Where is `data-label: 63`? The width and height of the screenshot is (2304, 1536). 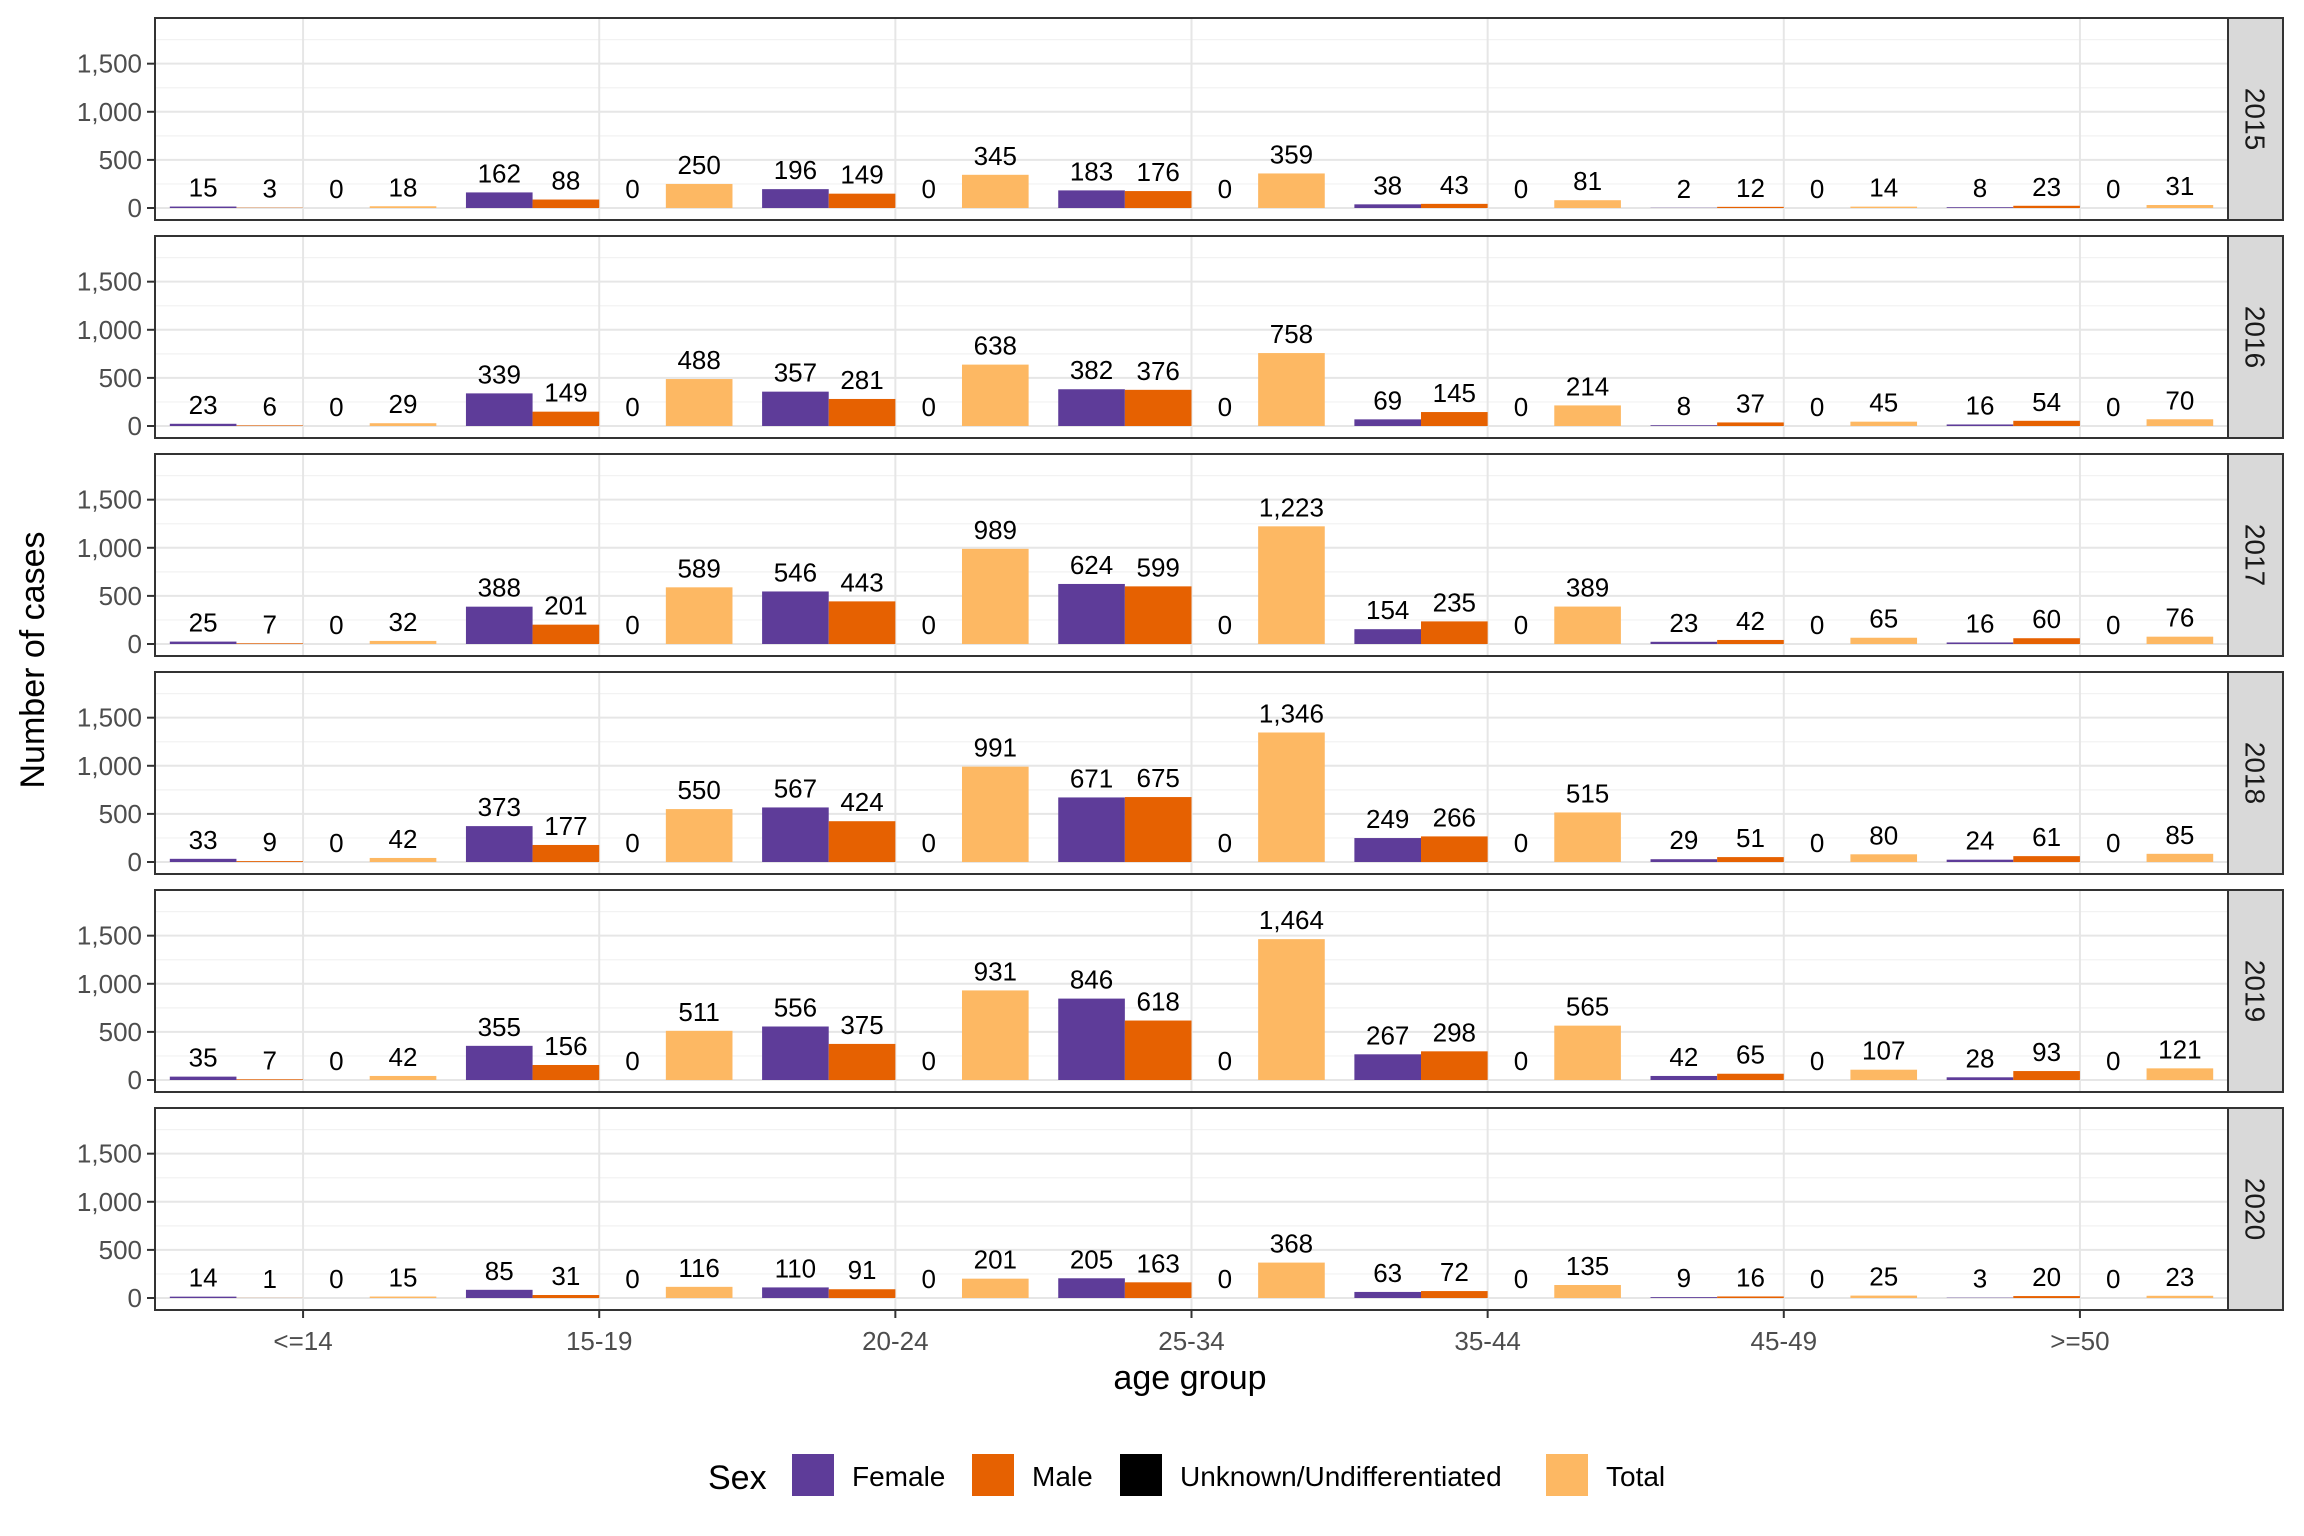
data-label: 63 is located at coordinates (1387, 1273).